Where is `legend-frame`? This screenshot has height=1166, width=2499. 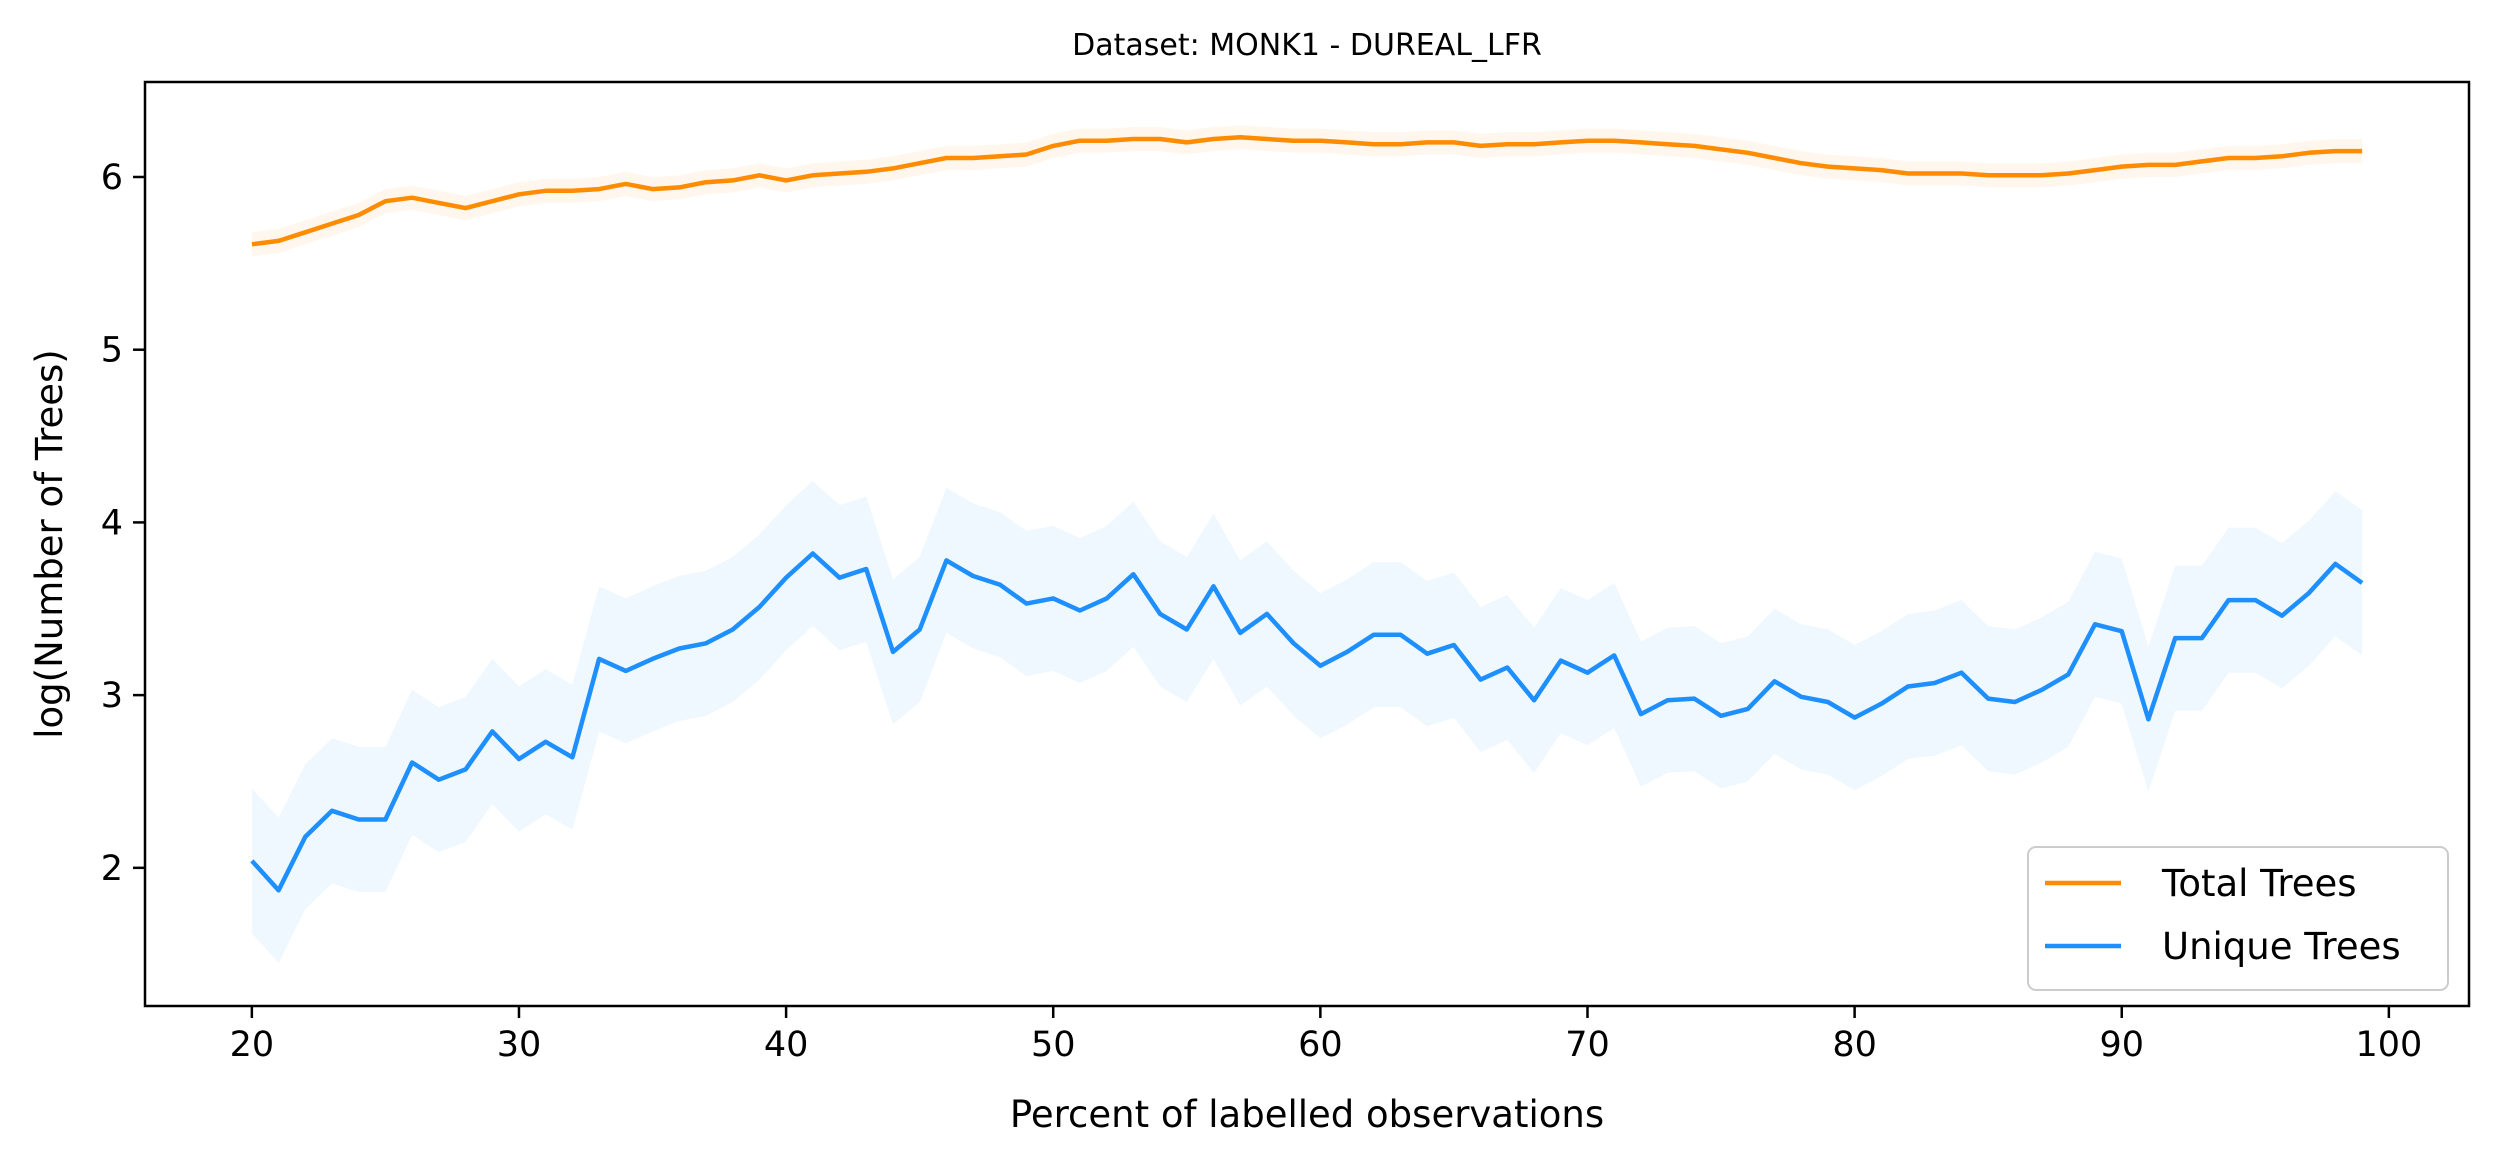 legend-frame is located at coordinates (2238, 918).